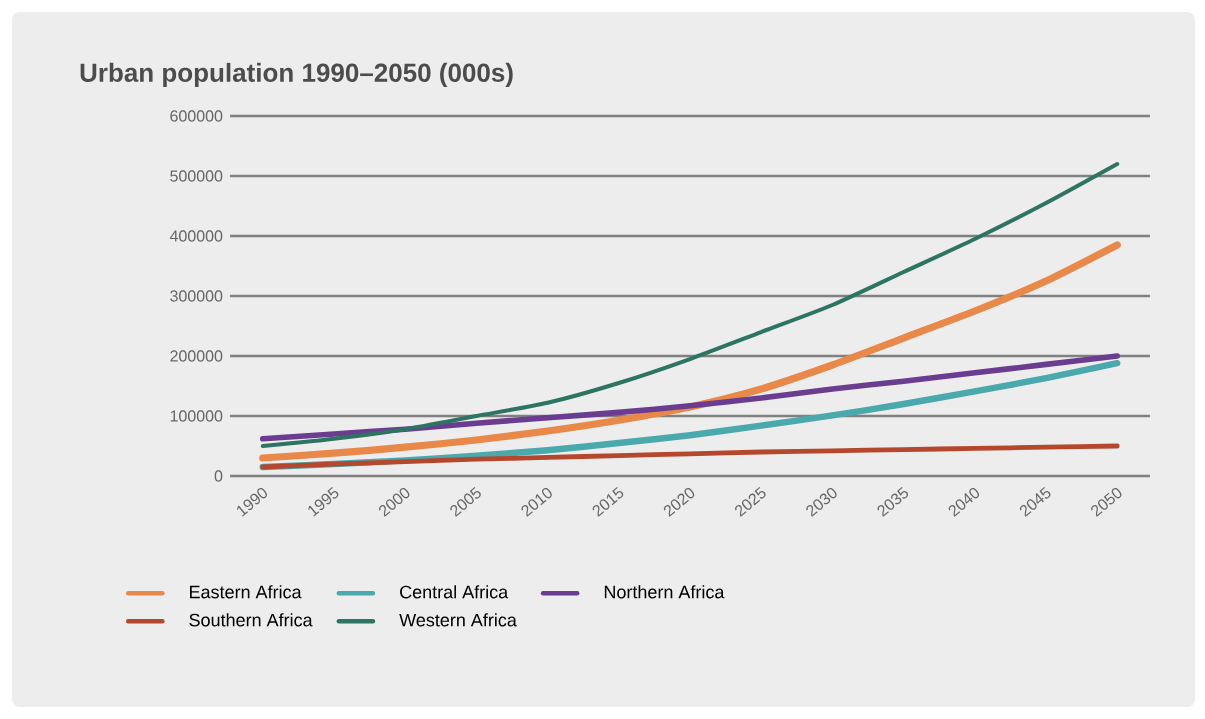 This screenshot has width=1205, height=719. I want to click on legend-label: Southern Africa, so click(251, 620).